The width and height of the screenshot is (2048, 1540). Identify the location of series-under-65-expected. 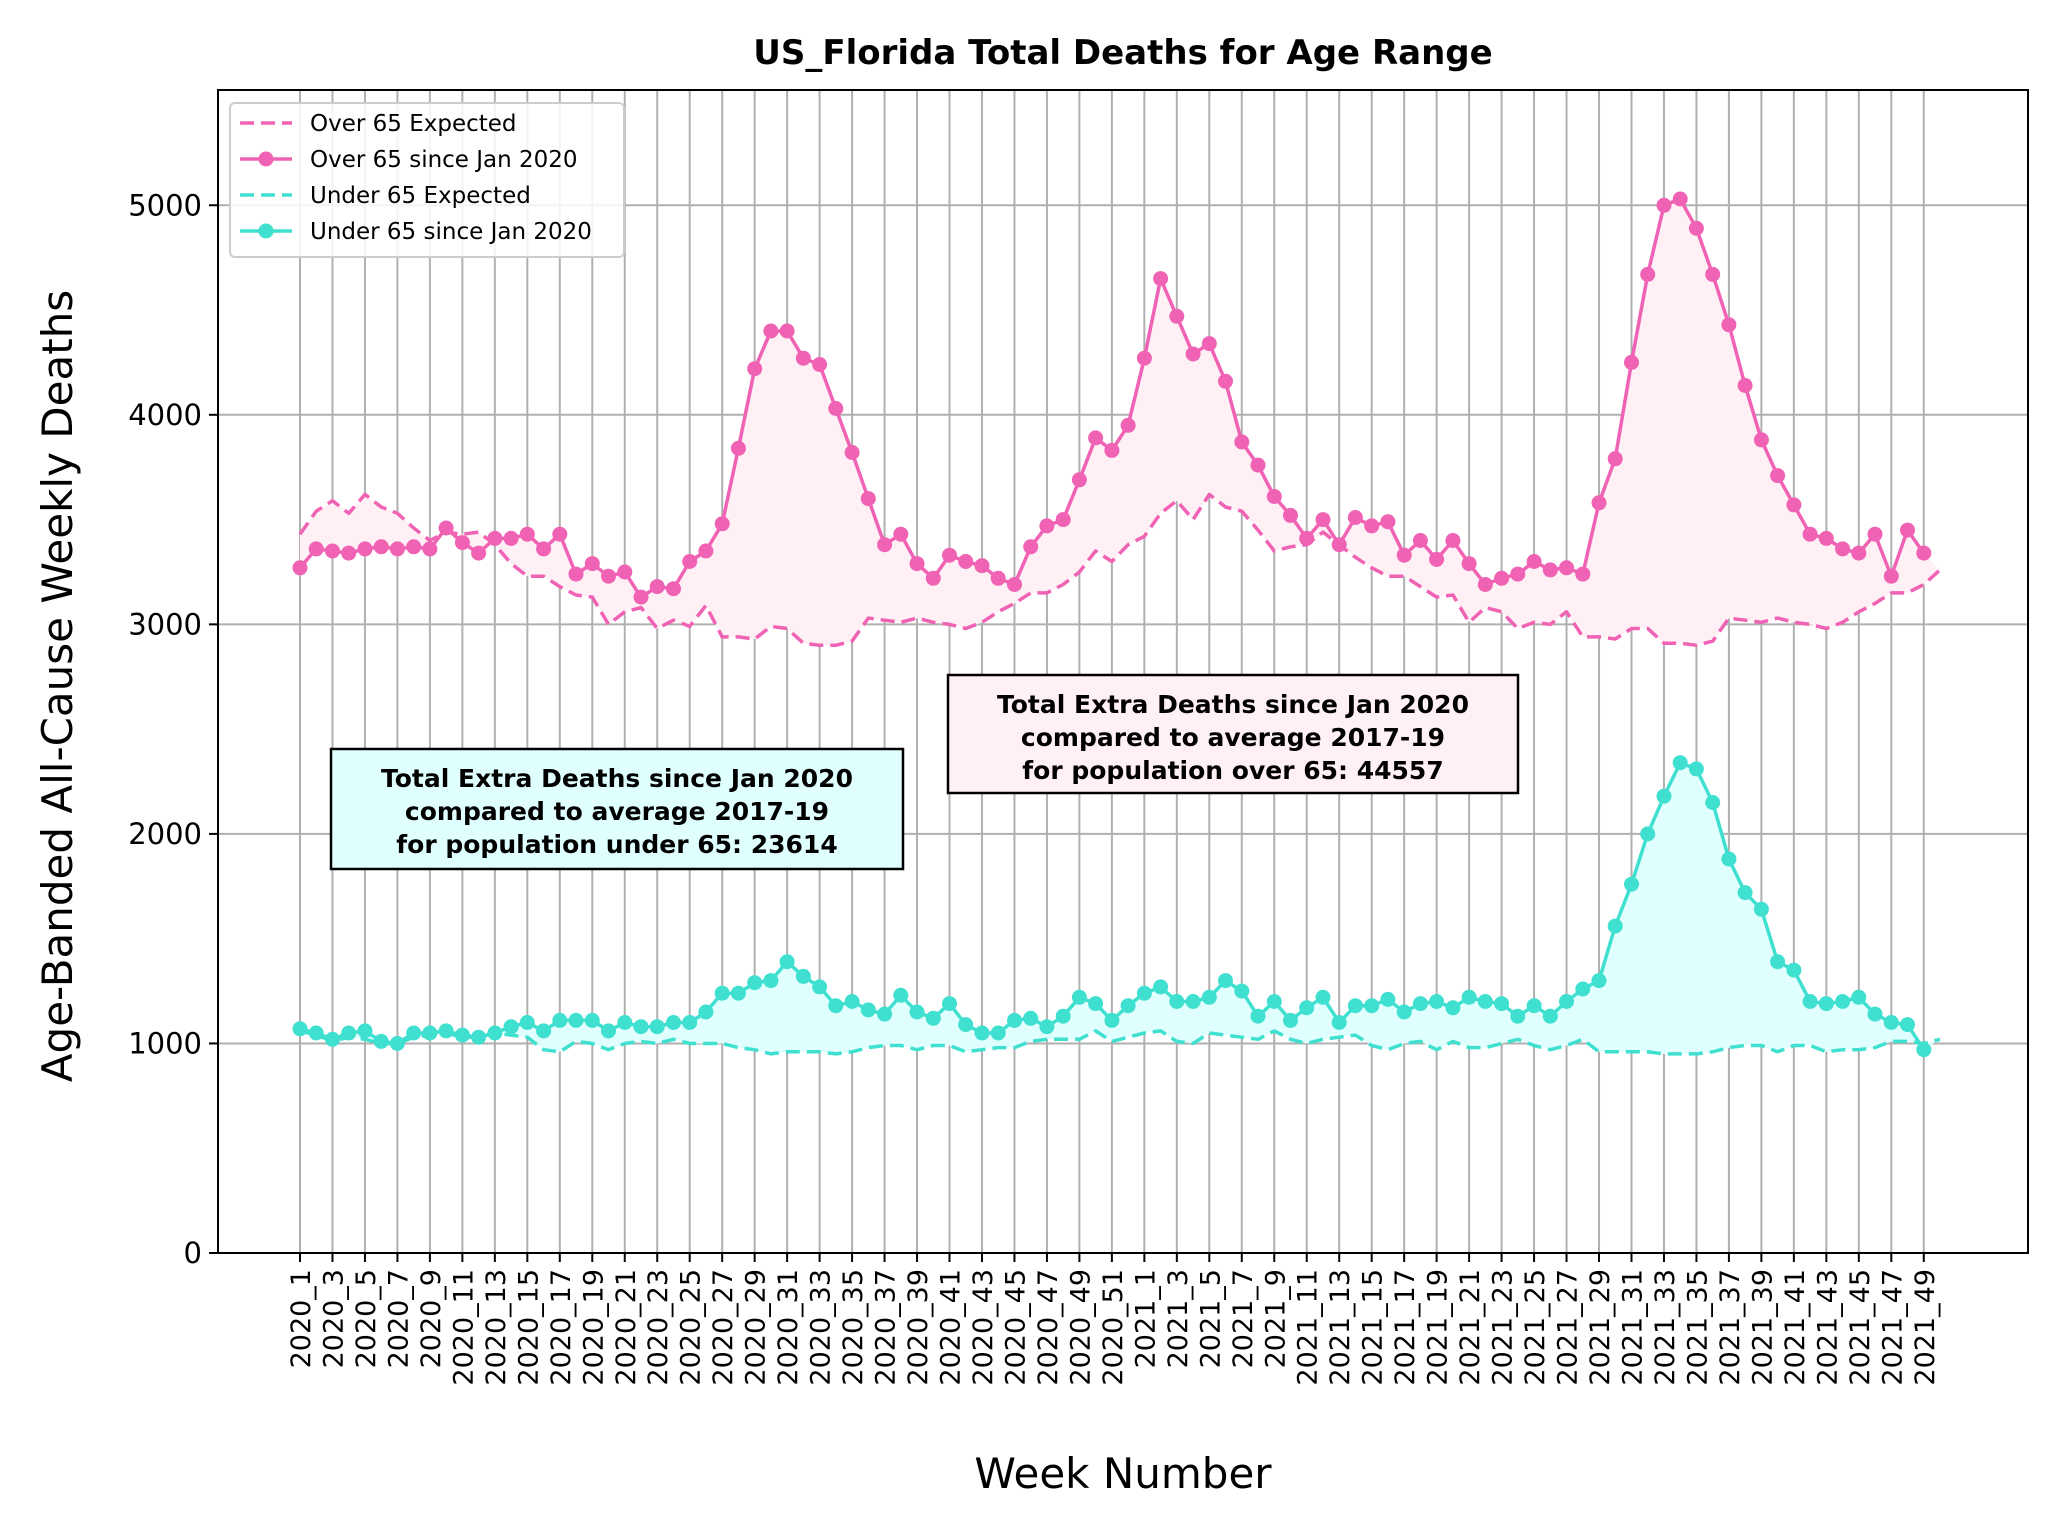
(1120, 1042).